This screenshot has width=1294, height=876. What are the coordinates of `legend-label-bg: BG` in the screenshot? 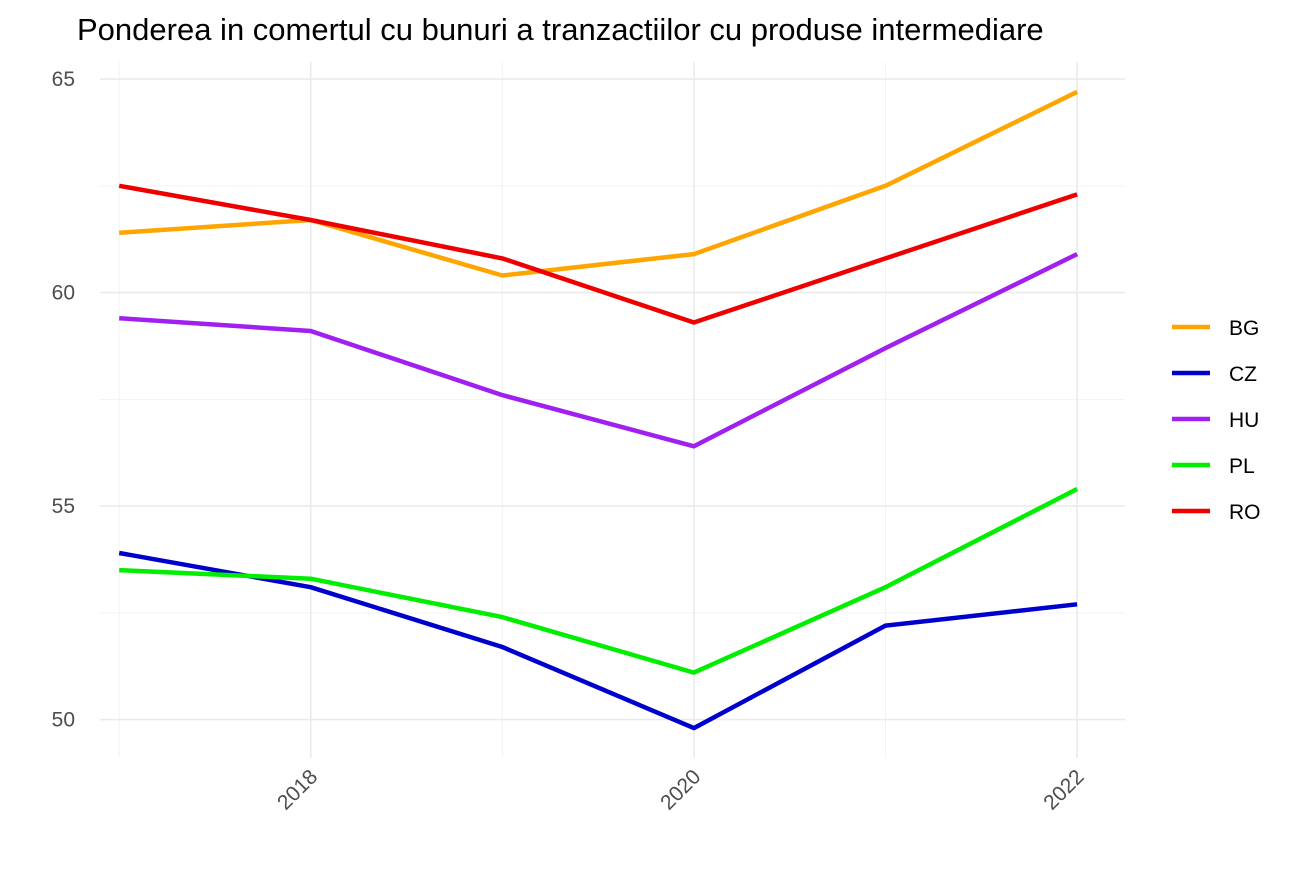 It's located at (1244, 328).